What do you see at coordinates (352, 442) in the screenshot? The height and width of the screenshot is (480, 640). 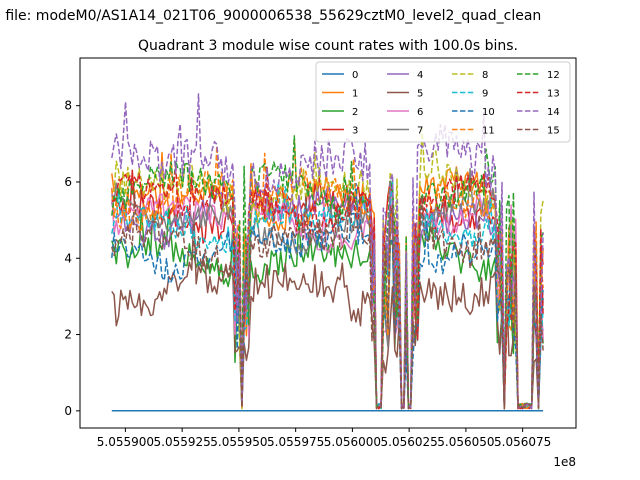 I see `x-tick-label: 5.056000` at bounding box center [352, 442].